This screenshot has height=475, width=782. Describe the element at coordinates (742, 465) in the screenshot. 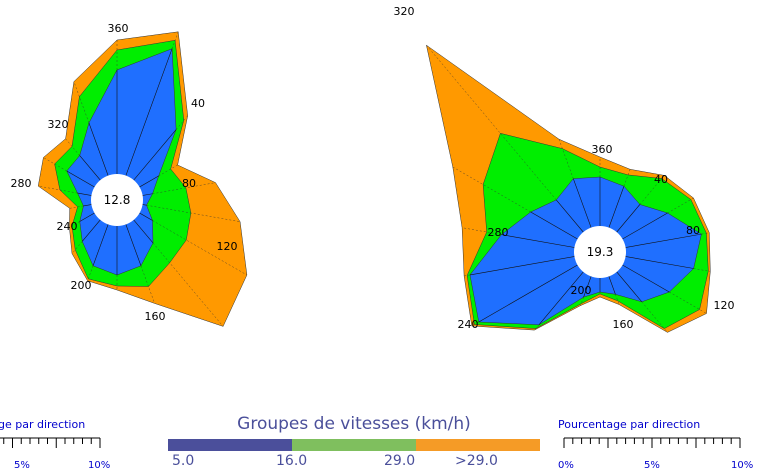

I see `right-percent-tick-10: 10%` at that location.